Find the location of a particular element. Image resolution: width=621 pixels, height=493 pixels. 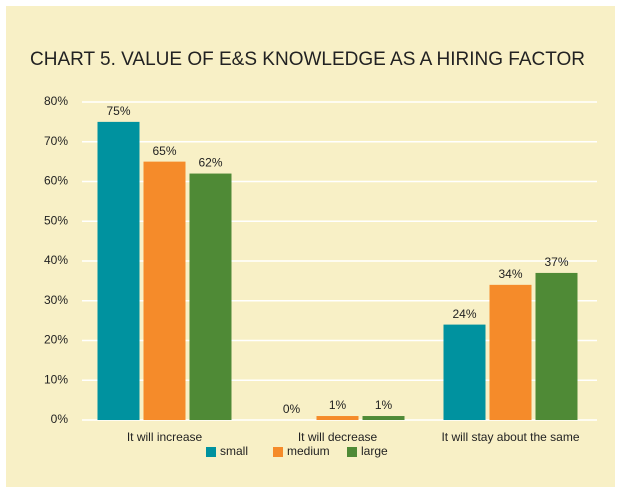

legend-label: medium is located at coordinates (308, 451).